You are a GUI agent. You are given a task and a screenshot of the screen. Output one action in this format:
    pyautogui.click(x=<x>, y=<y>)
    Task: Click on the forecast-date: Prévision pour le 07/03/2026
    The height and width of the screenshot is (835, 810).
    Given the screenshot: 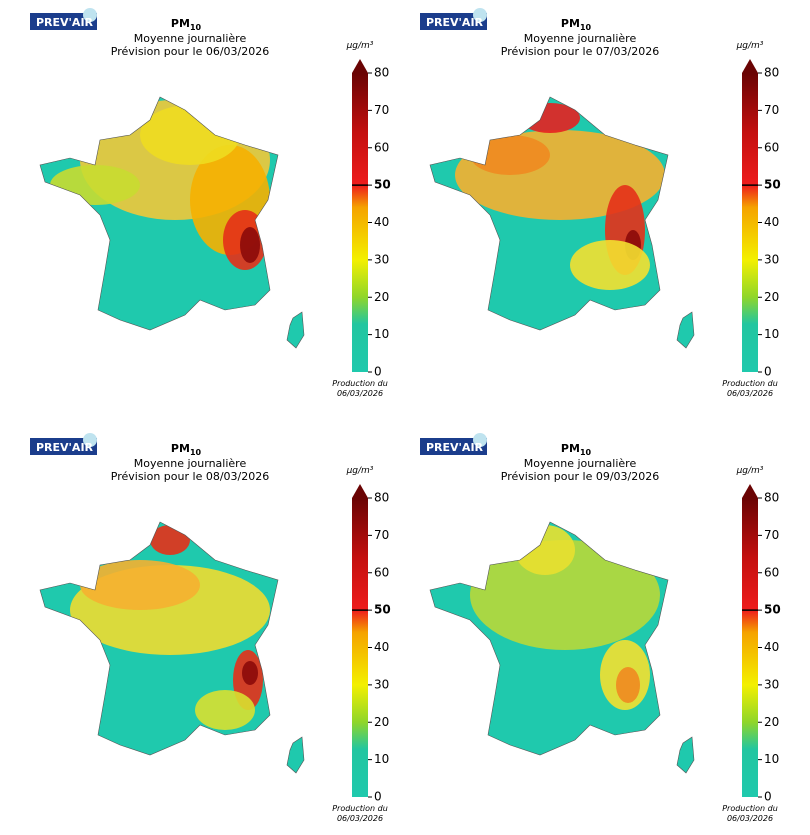 What is the action you would take?
    pyautogui.click(x=580, y=51)
    